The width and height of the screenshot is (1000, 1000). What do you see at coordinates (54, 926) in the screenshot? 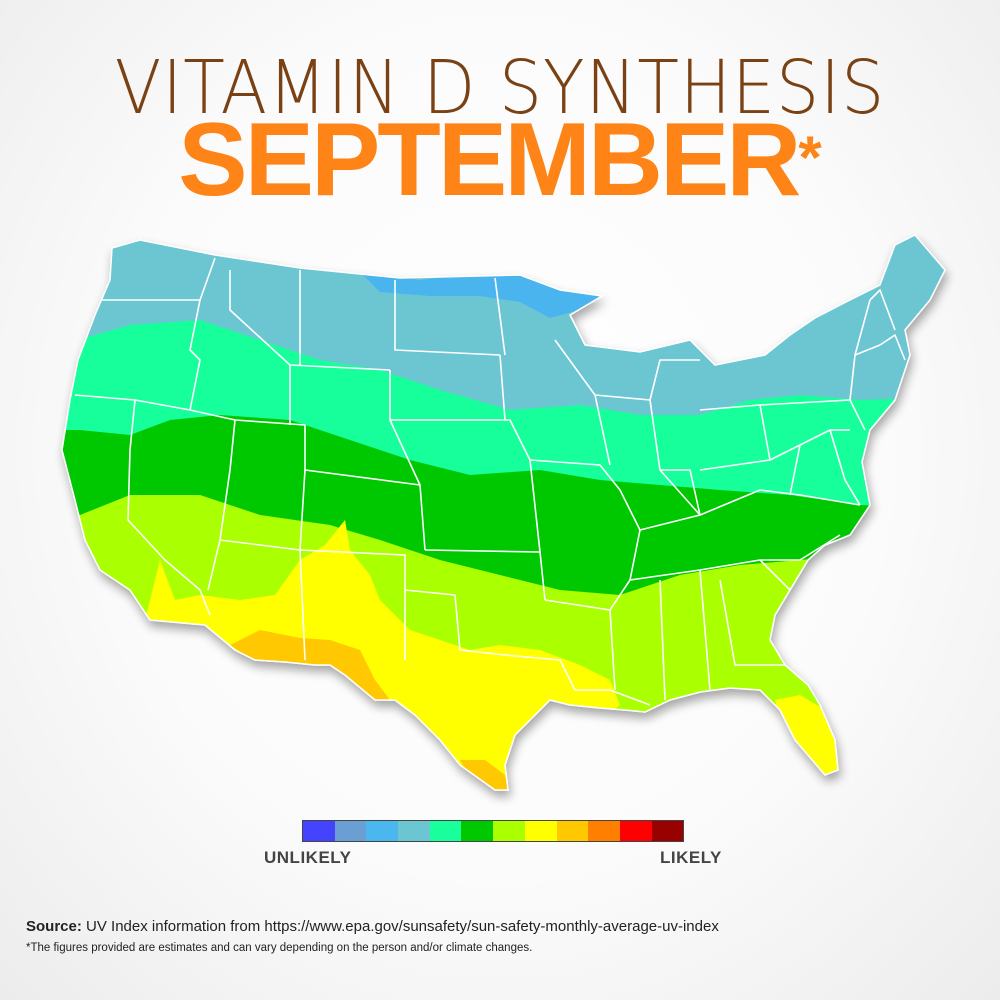
I see `source-label: Source:` at bounding box center [54, 926].